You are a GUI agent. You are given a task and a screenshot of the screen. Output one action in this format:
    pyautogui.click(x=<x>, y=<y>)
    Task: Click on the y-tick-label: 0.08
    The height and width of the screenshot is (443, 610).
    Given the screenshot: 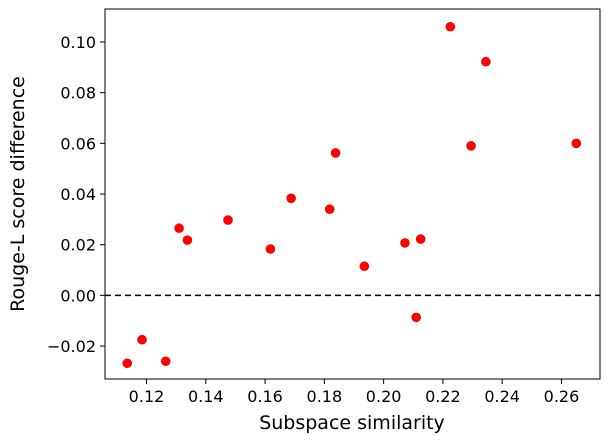 What is the action you would take?
    pyautogui.click(x=78, y=93)
    